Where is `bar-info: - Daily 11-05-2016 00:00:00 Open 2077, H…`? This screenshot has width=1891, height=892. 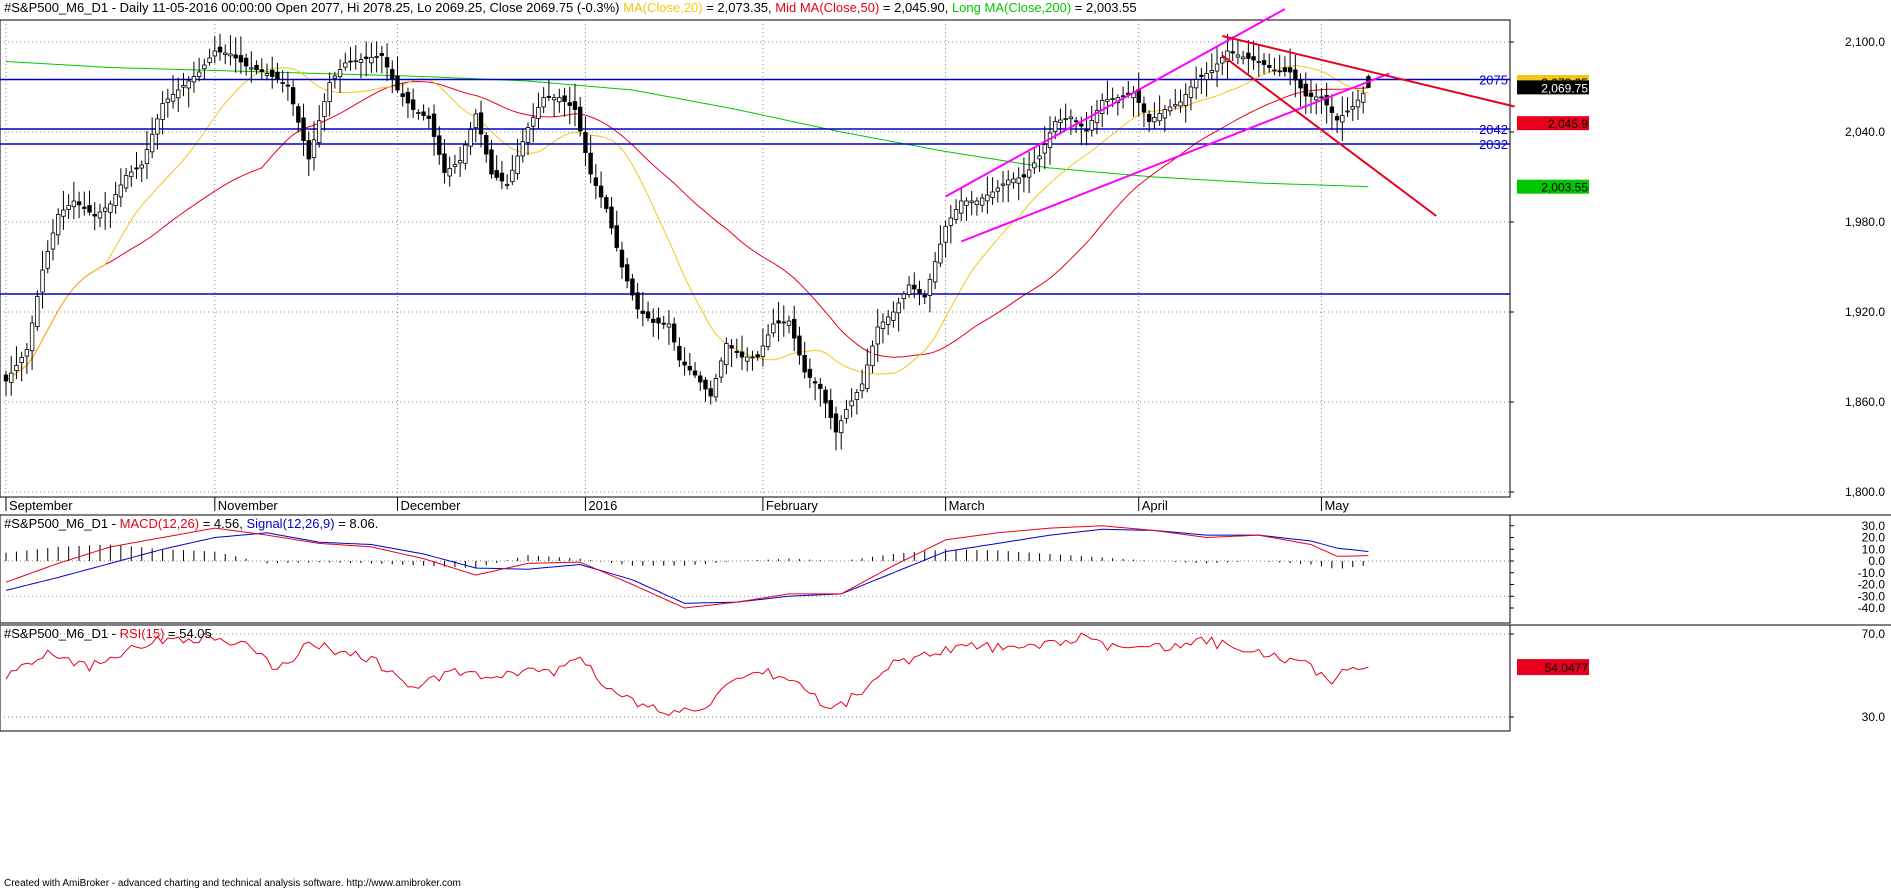
bar-info: - Daily 11-05-2016 00:00:00 Open 2077, H… is located at coordinates (366, 7).